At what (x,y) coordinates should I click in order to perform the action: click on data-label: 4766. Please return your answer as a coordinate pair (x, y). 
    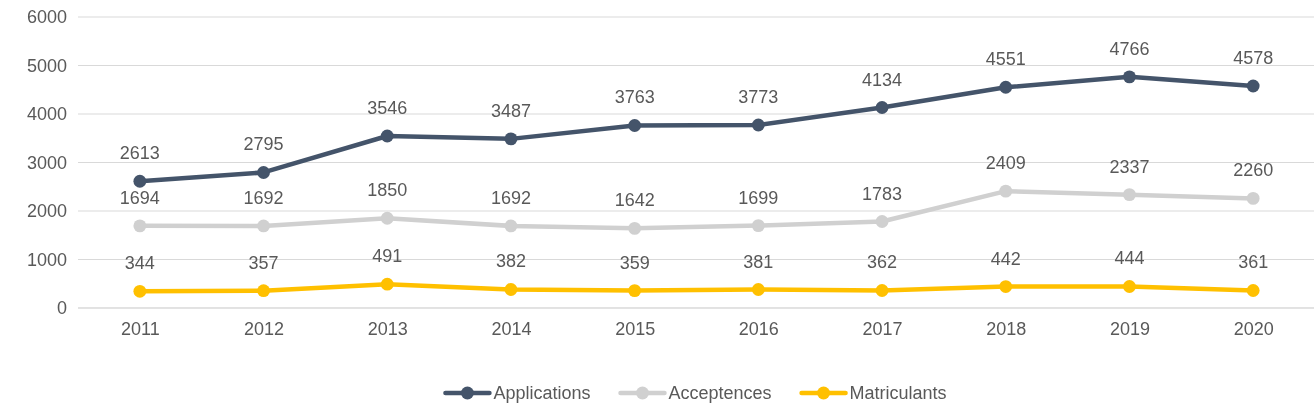
    Looking at the image, I should click on (1129, 48).